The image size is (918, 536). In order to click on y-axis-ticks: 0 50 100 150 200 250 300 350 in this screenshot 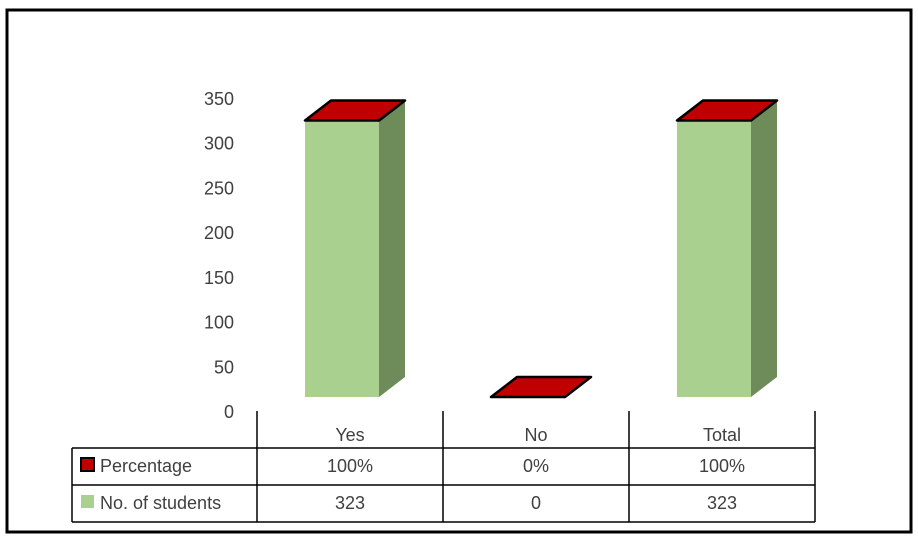, I will do `click(219, 255)`.